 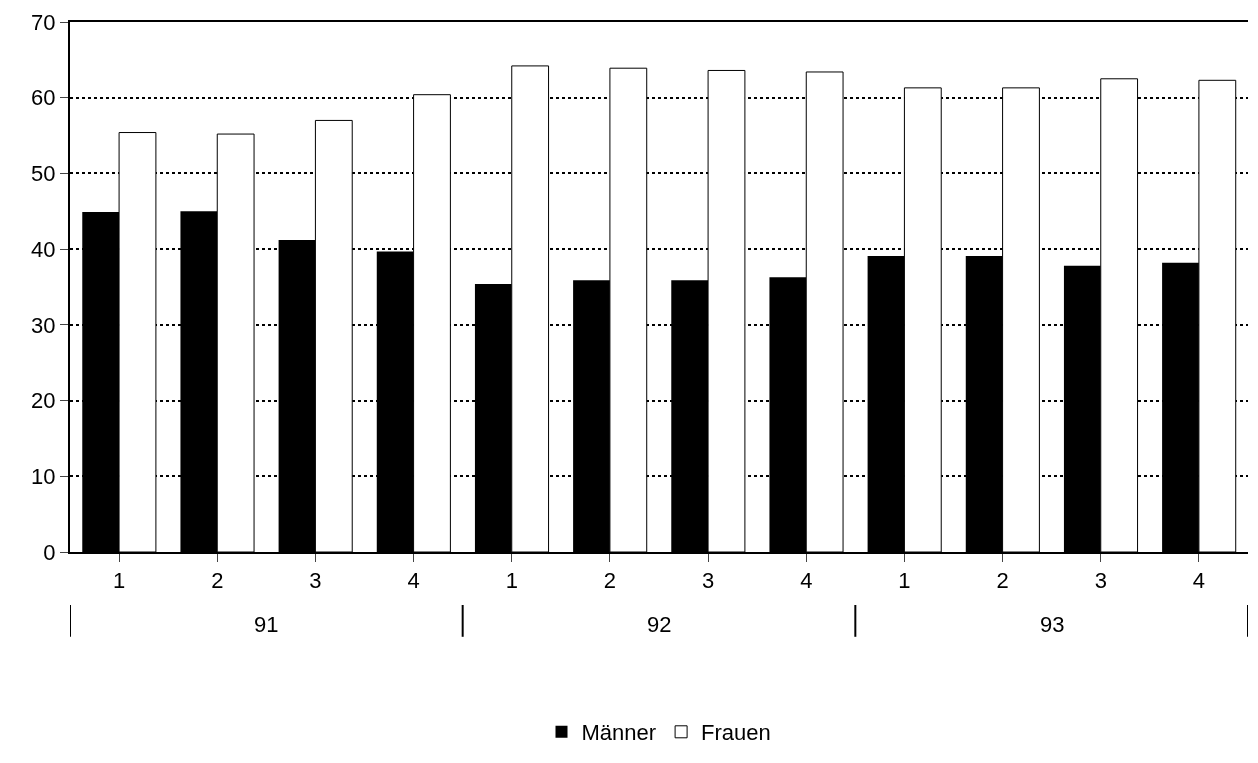 What do you see at coordinates (43, 249) in the screenshot?
I see `y-tick-label: 40` at bounding box center [43, 249].